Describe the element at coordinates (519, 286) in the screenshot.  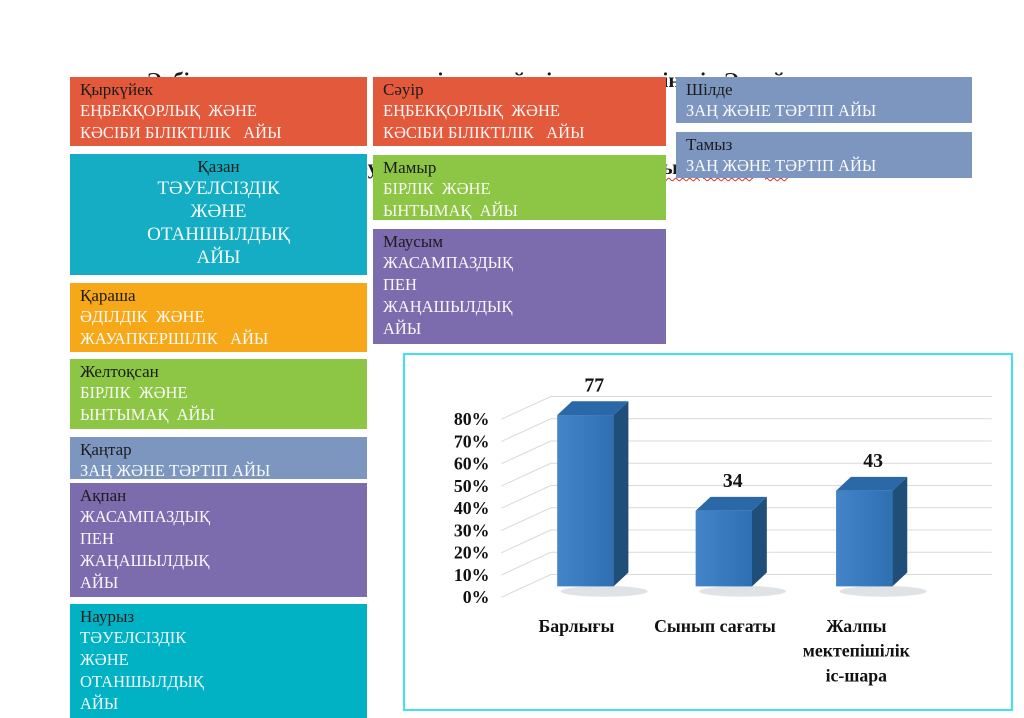
I see `month-box-jun: Маусым ЖАСАМПАЗДЫҚ ПЕН ЖАҢАШЫЛДЫҚ АЙЫ` at that location.